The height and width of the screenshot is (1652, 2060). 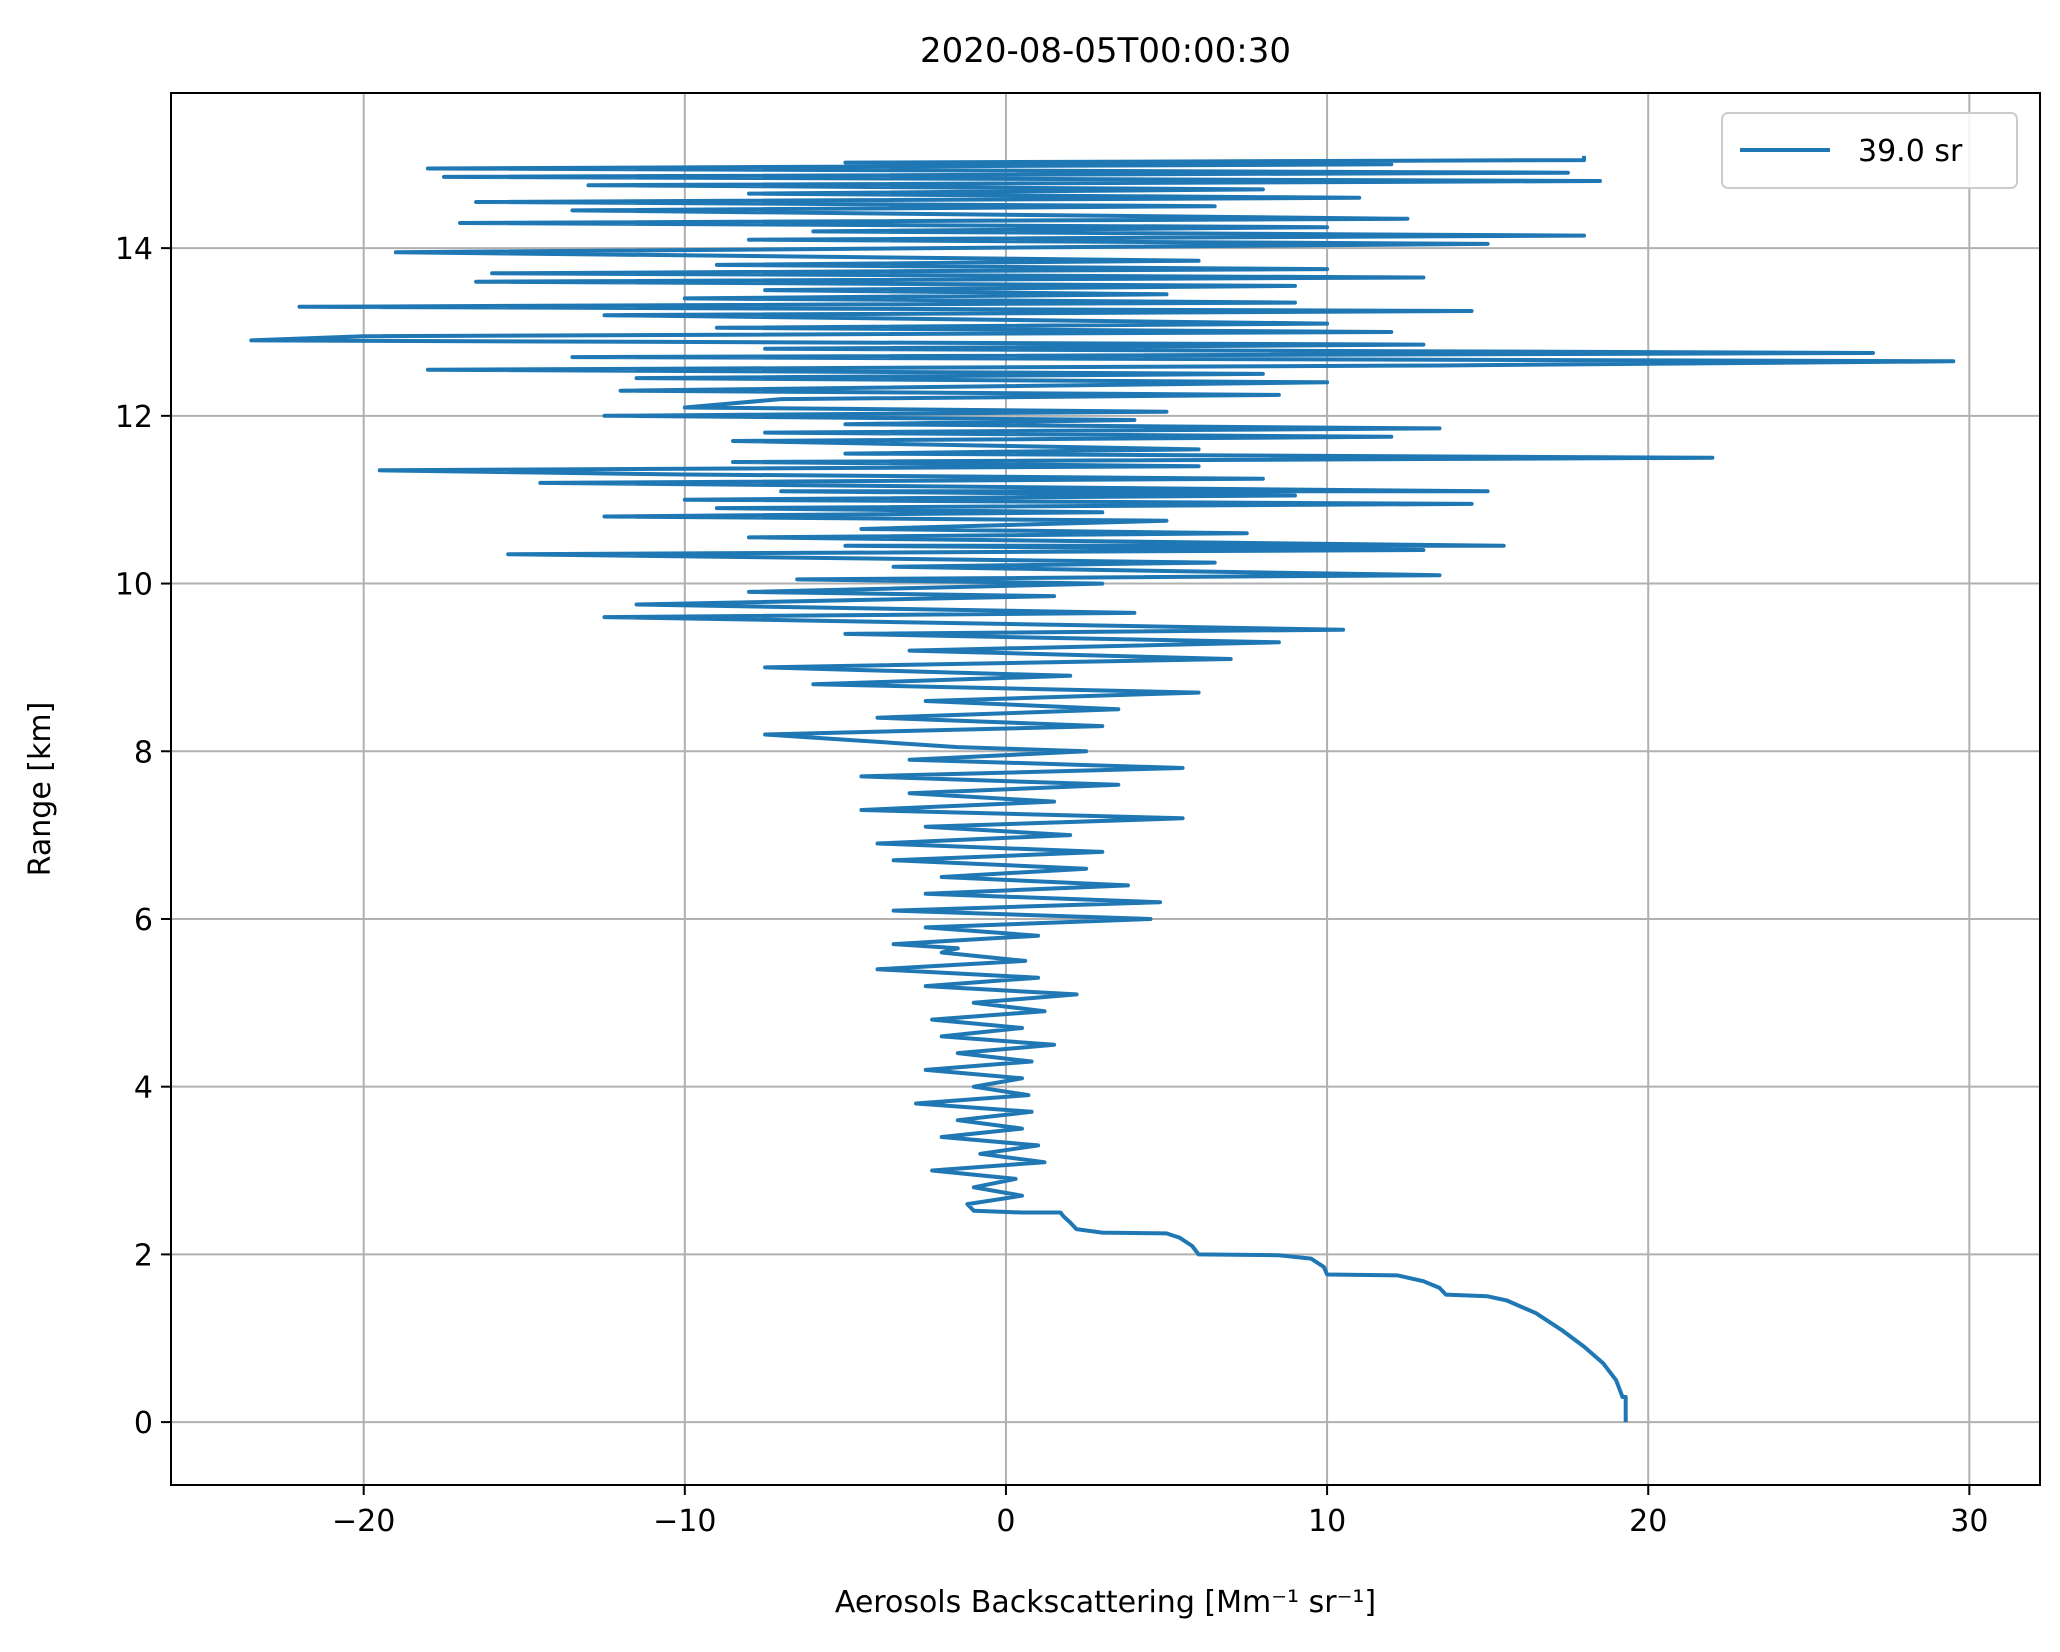 What do you see at coordinates (134, 249) in the screenshot?
I see `y-tick-label: 14` at bounding box center [134, 249].